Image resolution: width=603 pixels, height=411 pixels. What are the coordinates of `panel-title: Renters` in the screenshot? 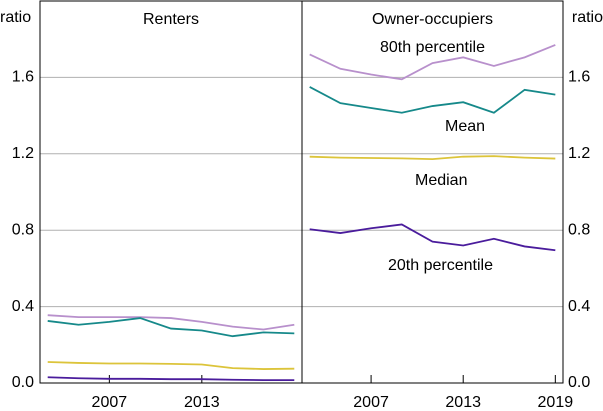 It's located at (171, 19).